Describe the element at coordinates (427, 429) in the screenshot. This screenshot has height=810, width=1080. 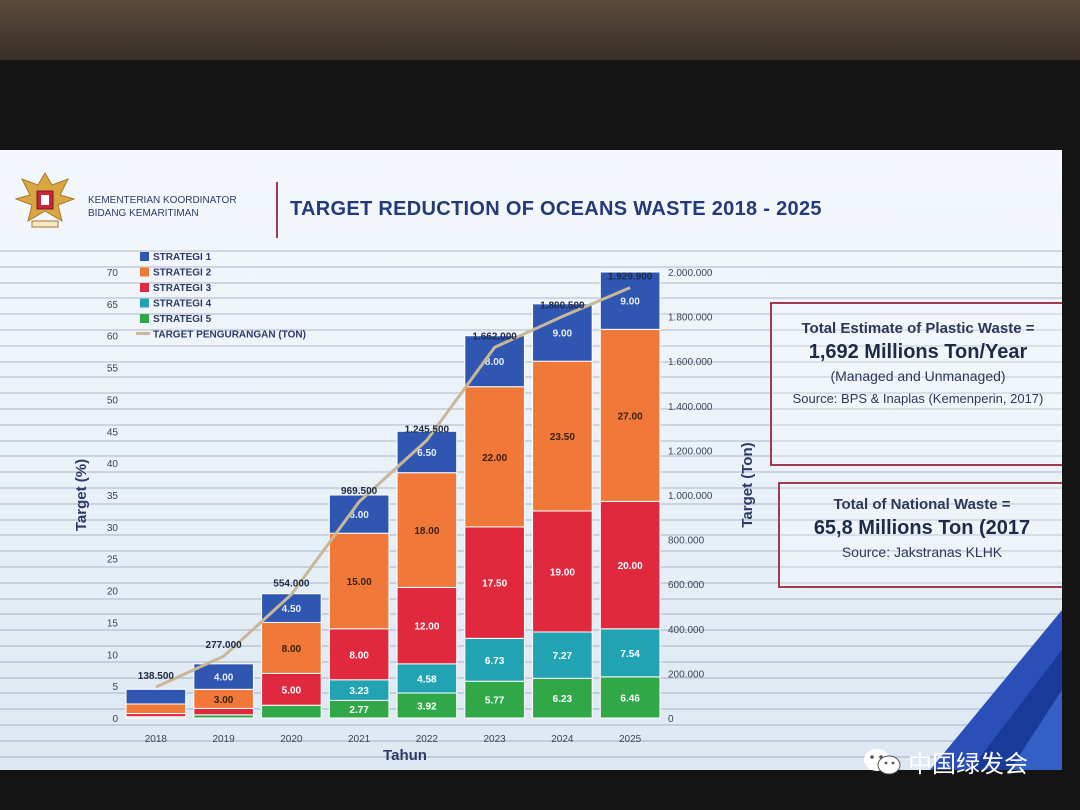
I see `target-line-label: 1.245.500` at that location.